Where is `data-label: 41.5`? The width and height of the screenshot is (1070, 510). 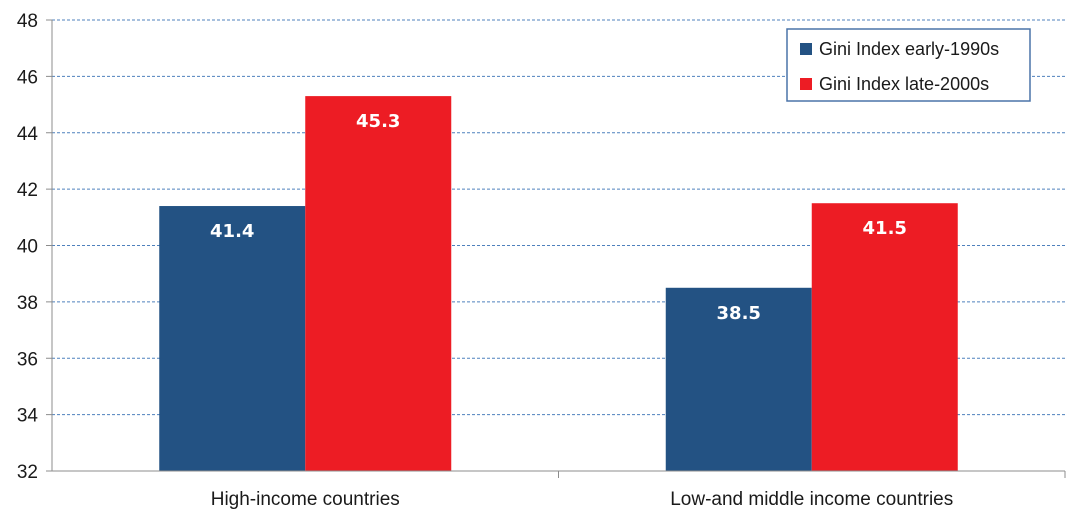
data-label: 41.5 is located at coordinates (885, 228).